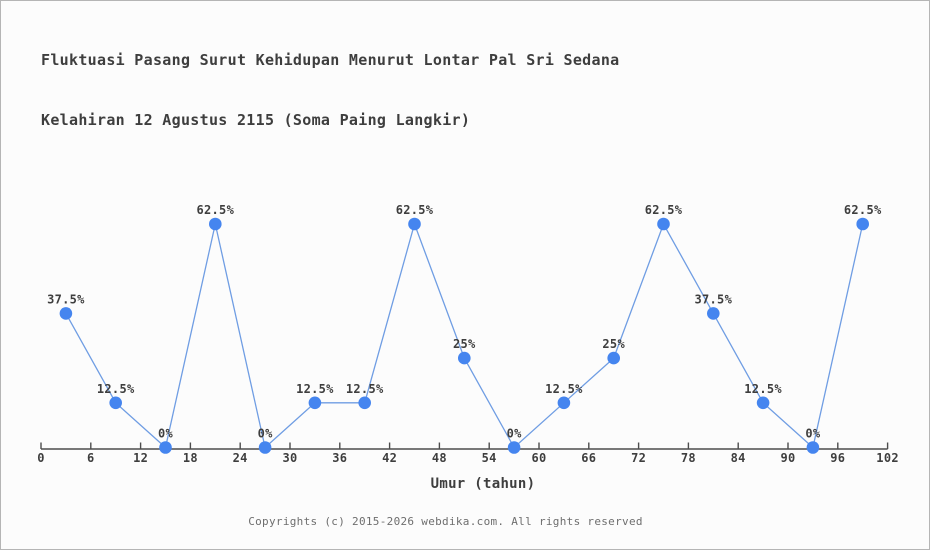 The height and width of the screenshot is (550, 930). I want to click on x-tick-label: 78, so click(688, 458).